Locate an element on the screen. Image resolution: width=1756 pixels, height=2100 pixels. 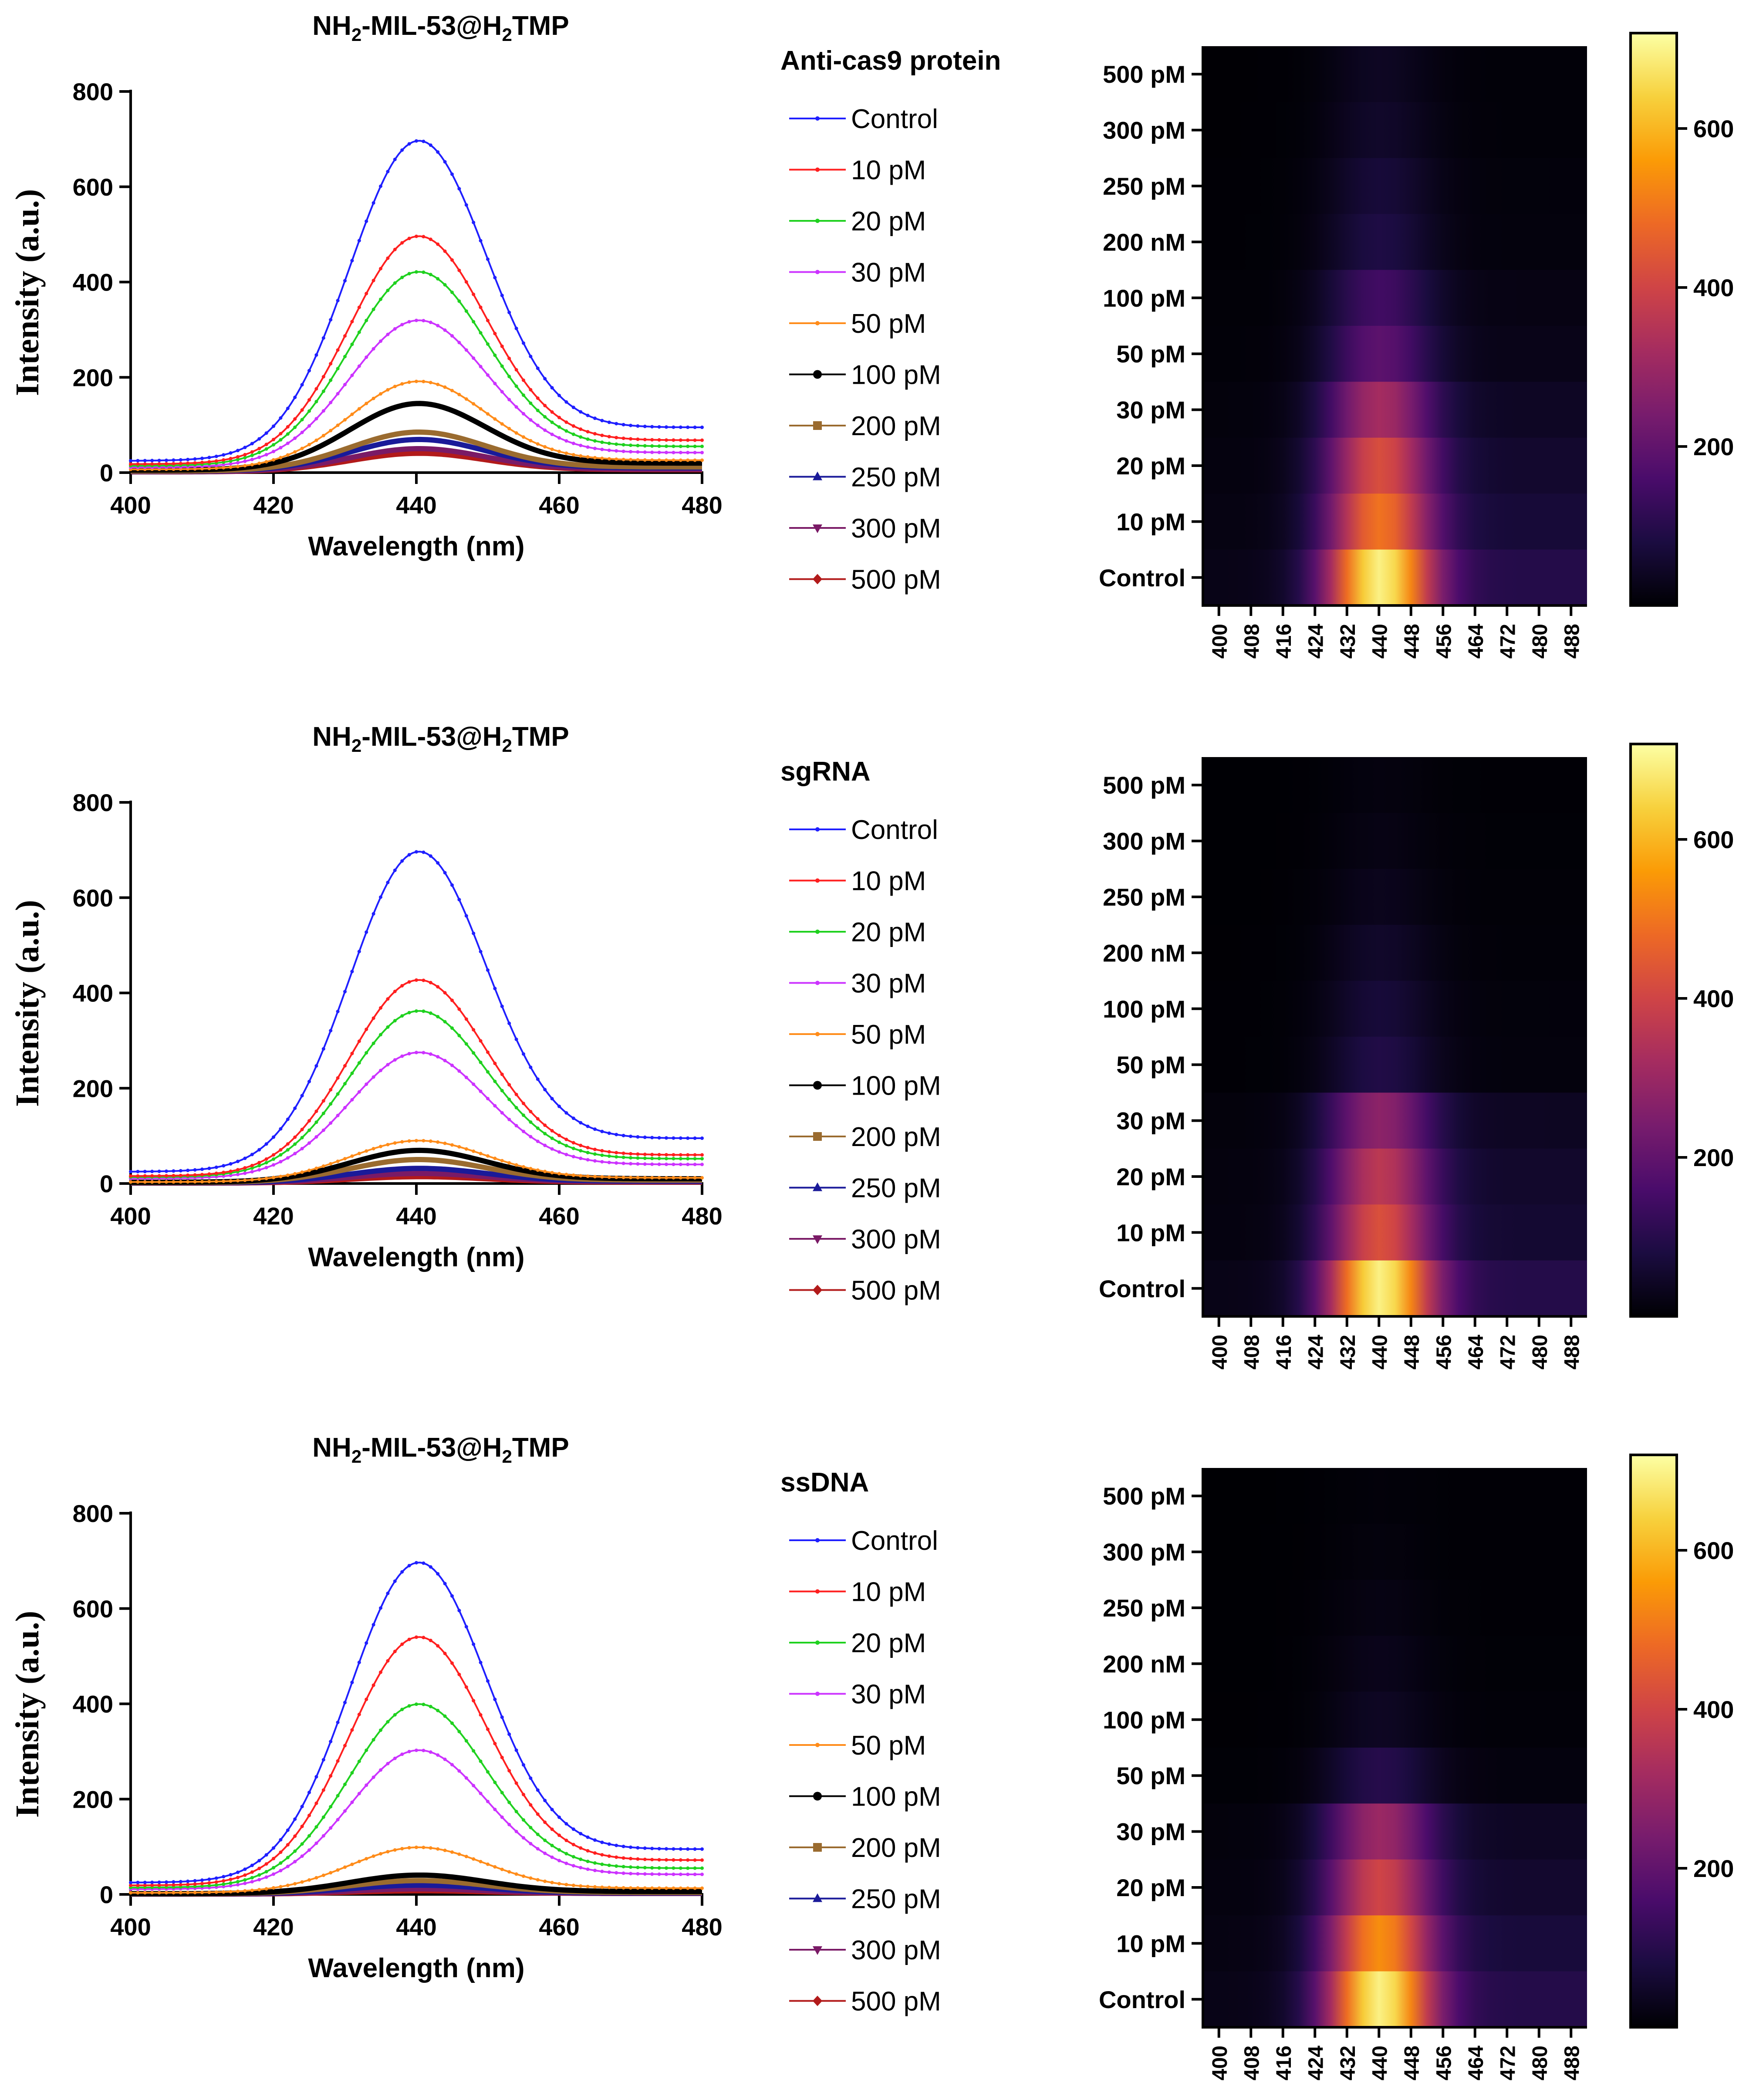
colorbar-gradient is located at coordinates (1653, 1741).